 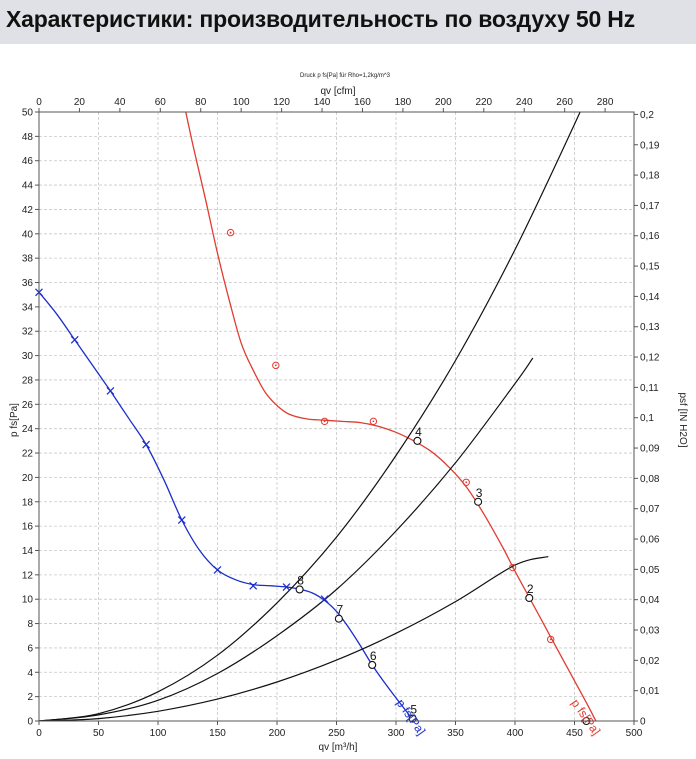 What do you see at coordinates (479, 493) in the screenshot?
I see `operating-point-label: 3` at bounding box center [479, 493].